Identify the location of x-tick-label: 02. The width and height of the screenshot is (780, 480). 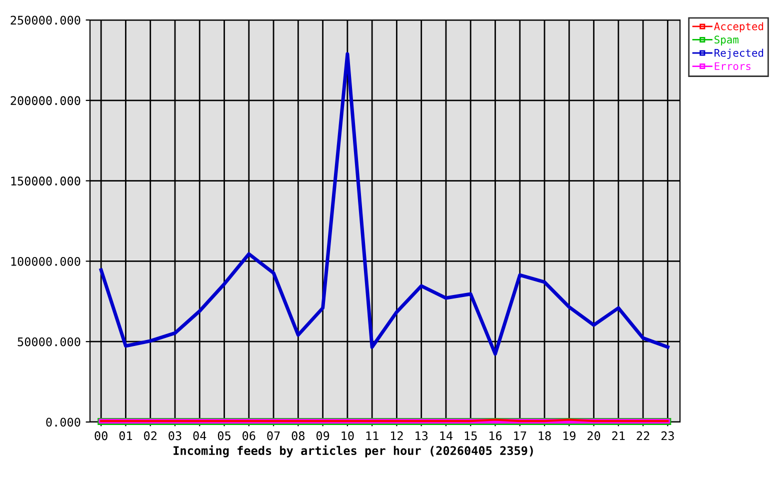
(150, 435).